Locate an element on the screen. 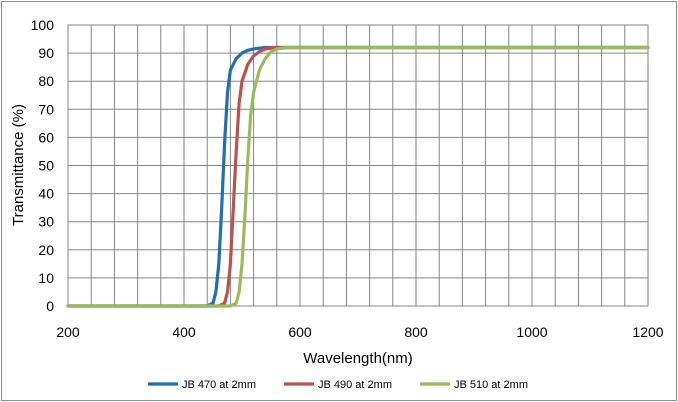  y-tick-label: 10 is located at coordinates (46, 278).